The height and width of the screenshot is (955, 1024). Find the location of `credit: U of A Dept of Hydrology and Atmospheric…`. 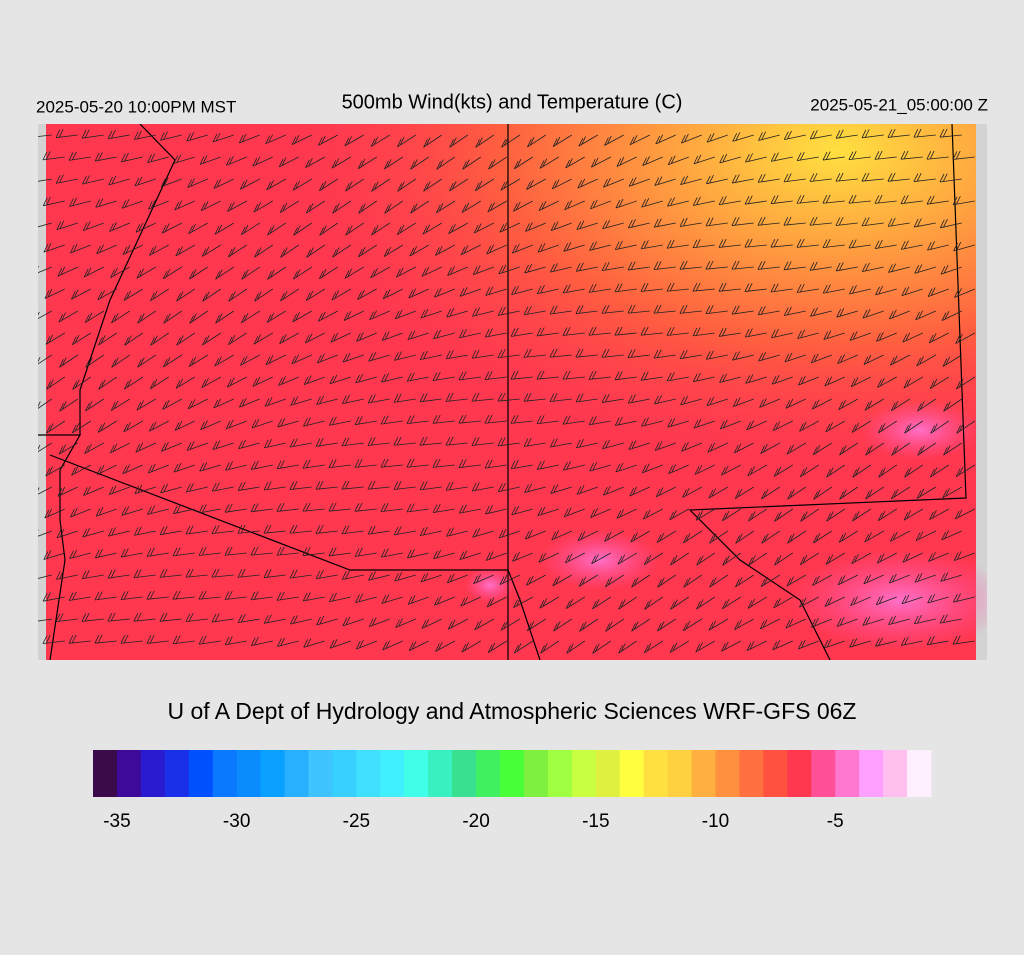

credit: U of A Dept of Hydrology and Atmospheric… is located at coordinates (511, 711).